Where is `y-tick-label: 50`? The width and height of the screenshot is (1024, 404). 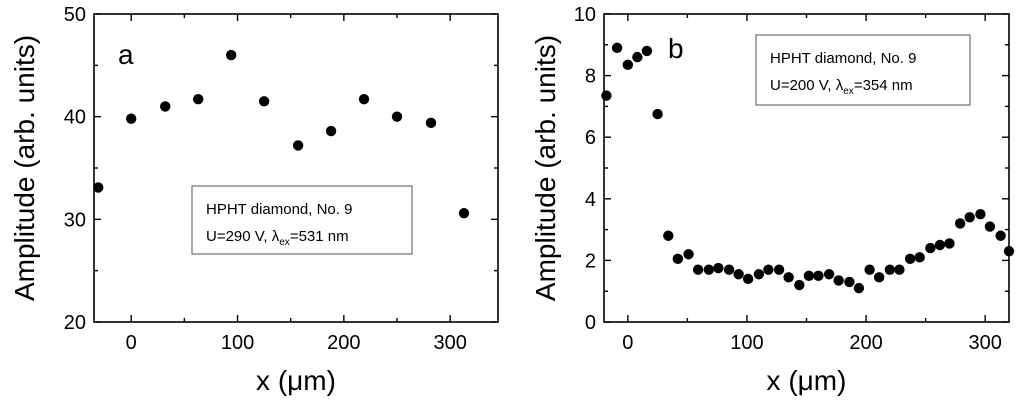
y-tick-label: 50 is located at coordinates (75, 15).